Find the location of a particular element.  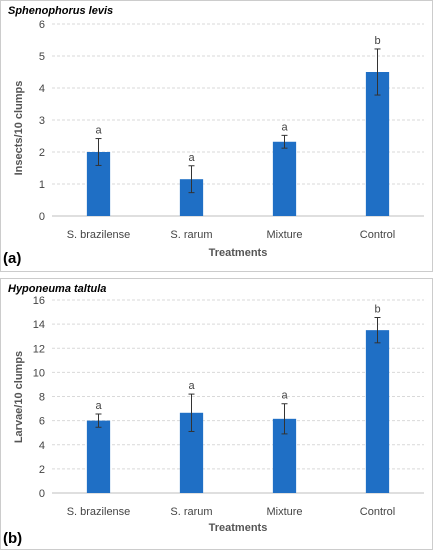

panel-a-y-ticks: 0 1 2 3 4 5 6 is located at coordinates (42, 121).